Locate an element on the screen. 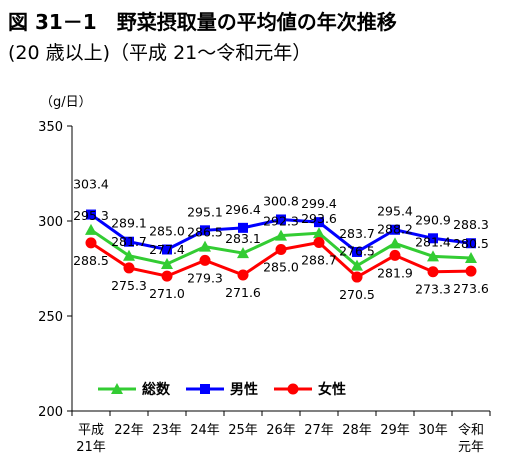 Image resolution: width=513 pixels, height=474 pixels. data-label: 273.3 is located at coordinates (433, 289).